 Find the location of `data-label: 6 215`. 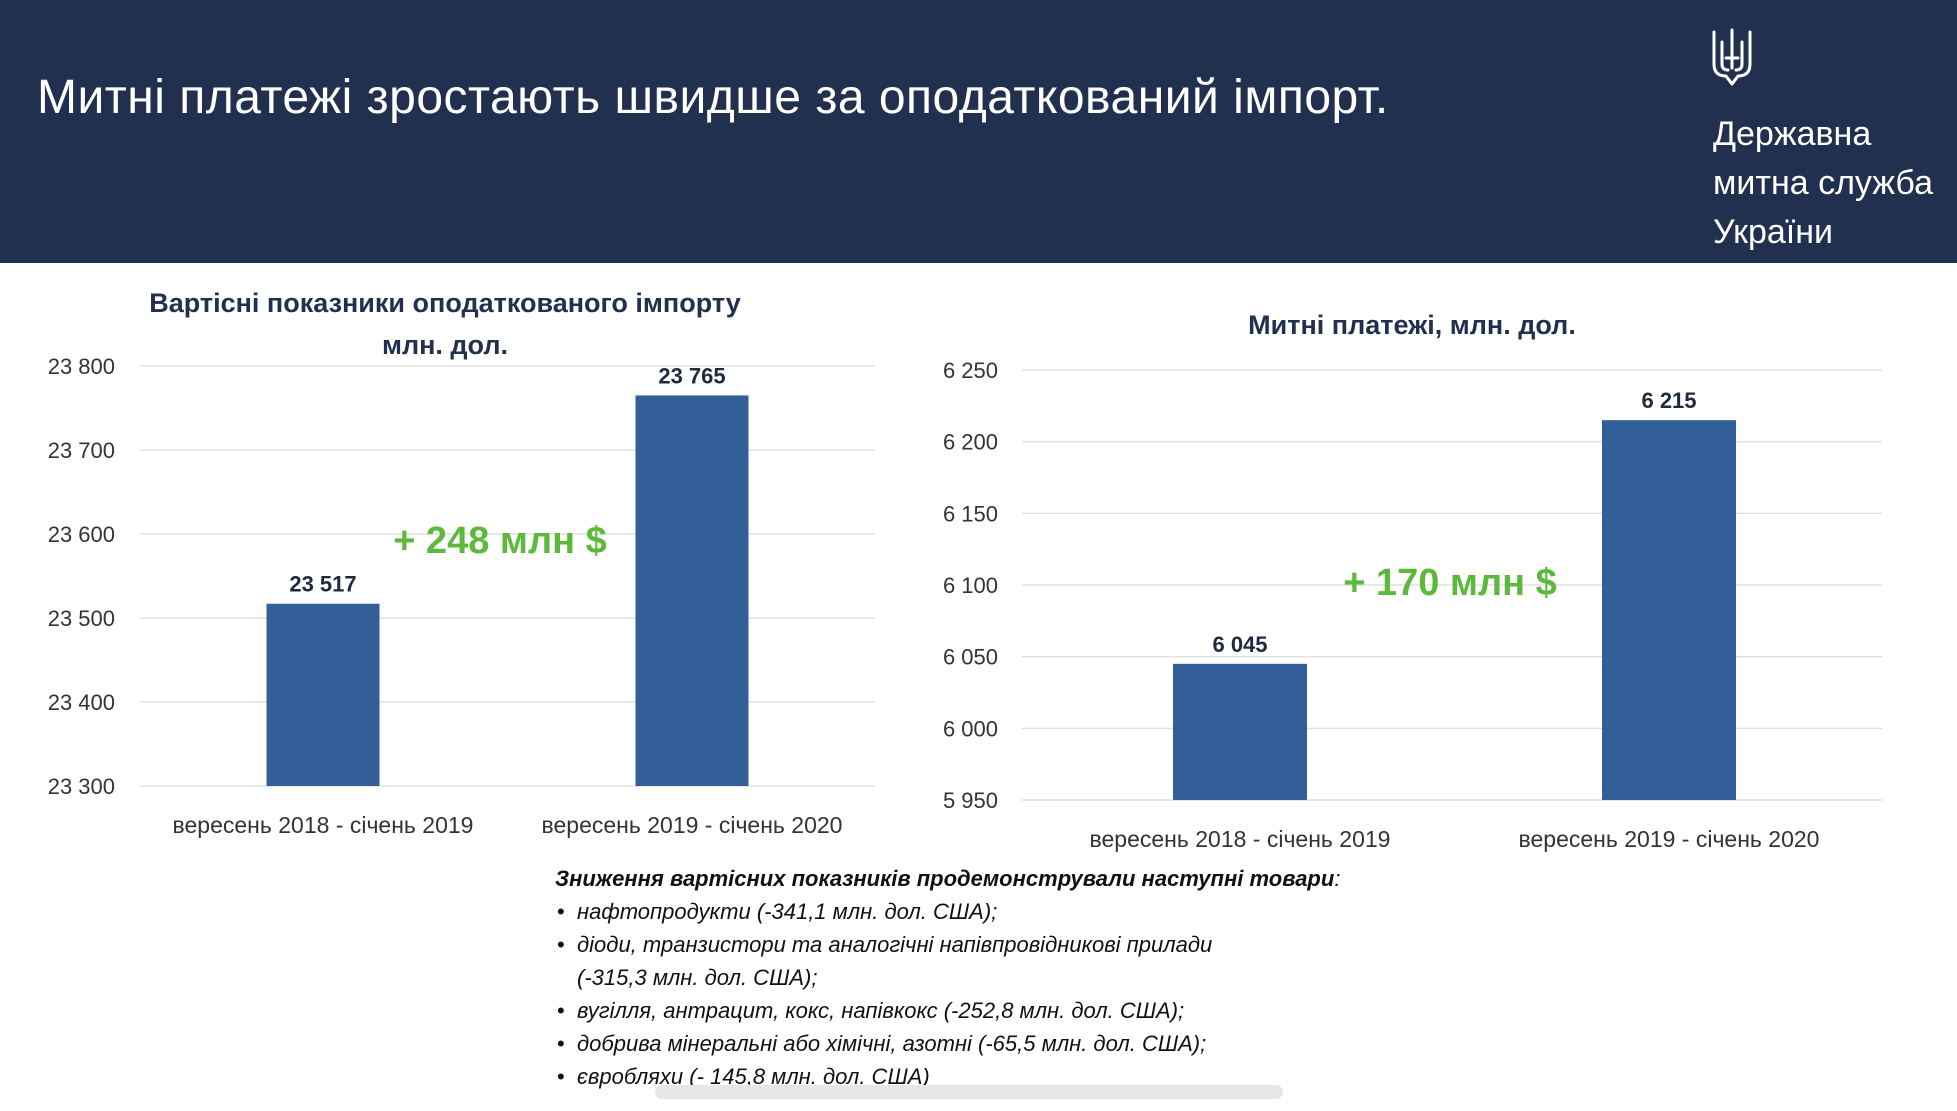

data-label: 6 215 is located at coordinates (1668, 400).